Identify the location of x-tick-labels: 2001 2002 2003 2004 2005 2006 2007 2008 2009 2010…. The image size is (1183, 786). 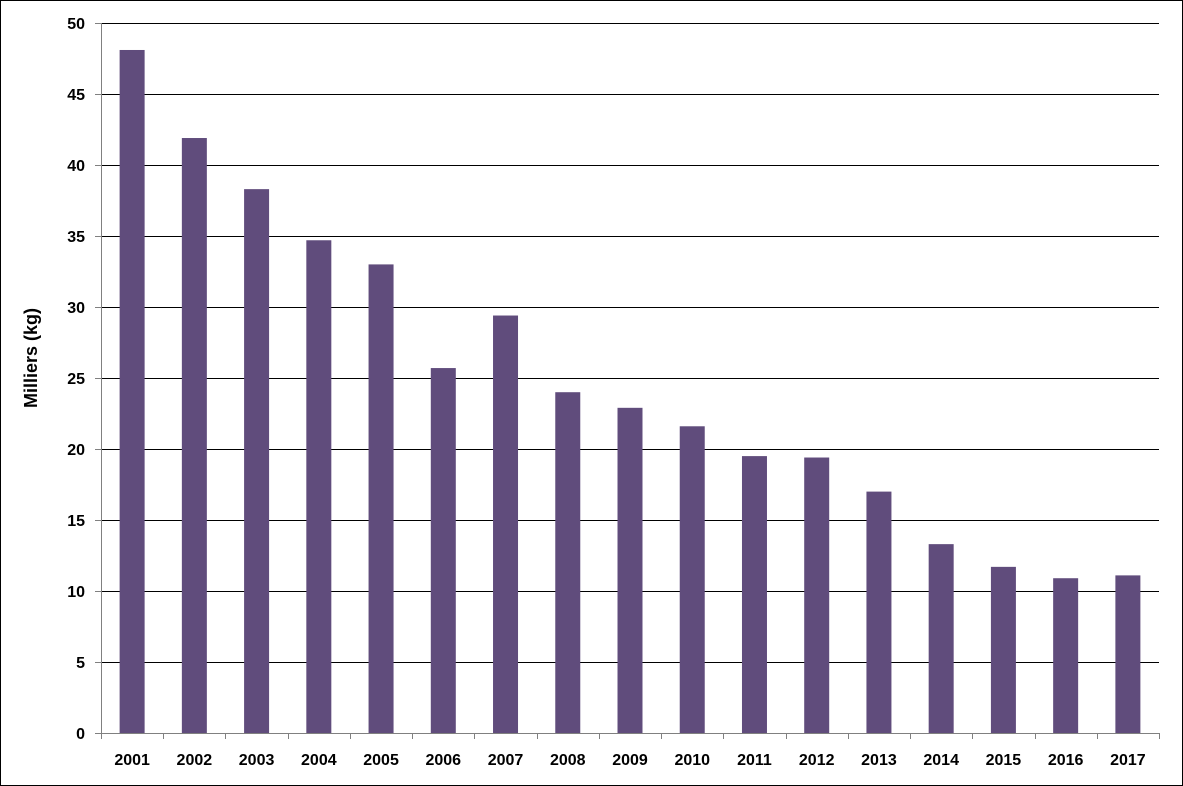
(629, 760).